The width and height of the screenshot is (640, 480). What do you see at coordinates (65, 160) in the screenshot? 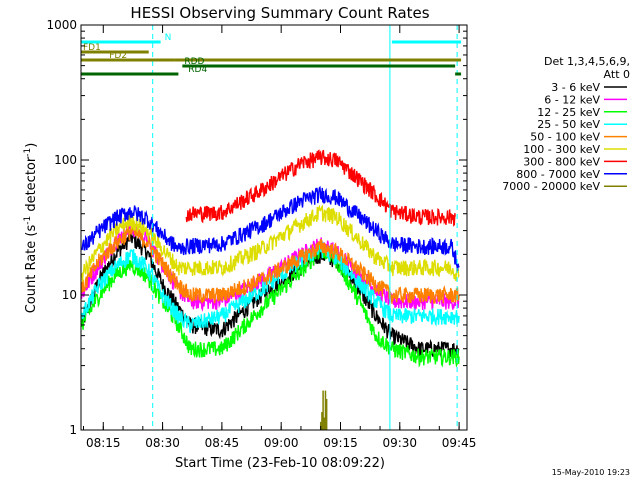
I see `y-tick-label: 100` at bounding box center [65, 160].